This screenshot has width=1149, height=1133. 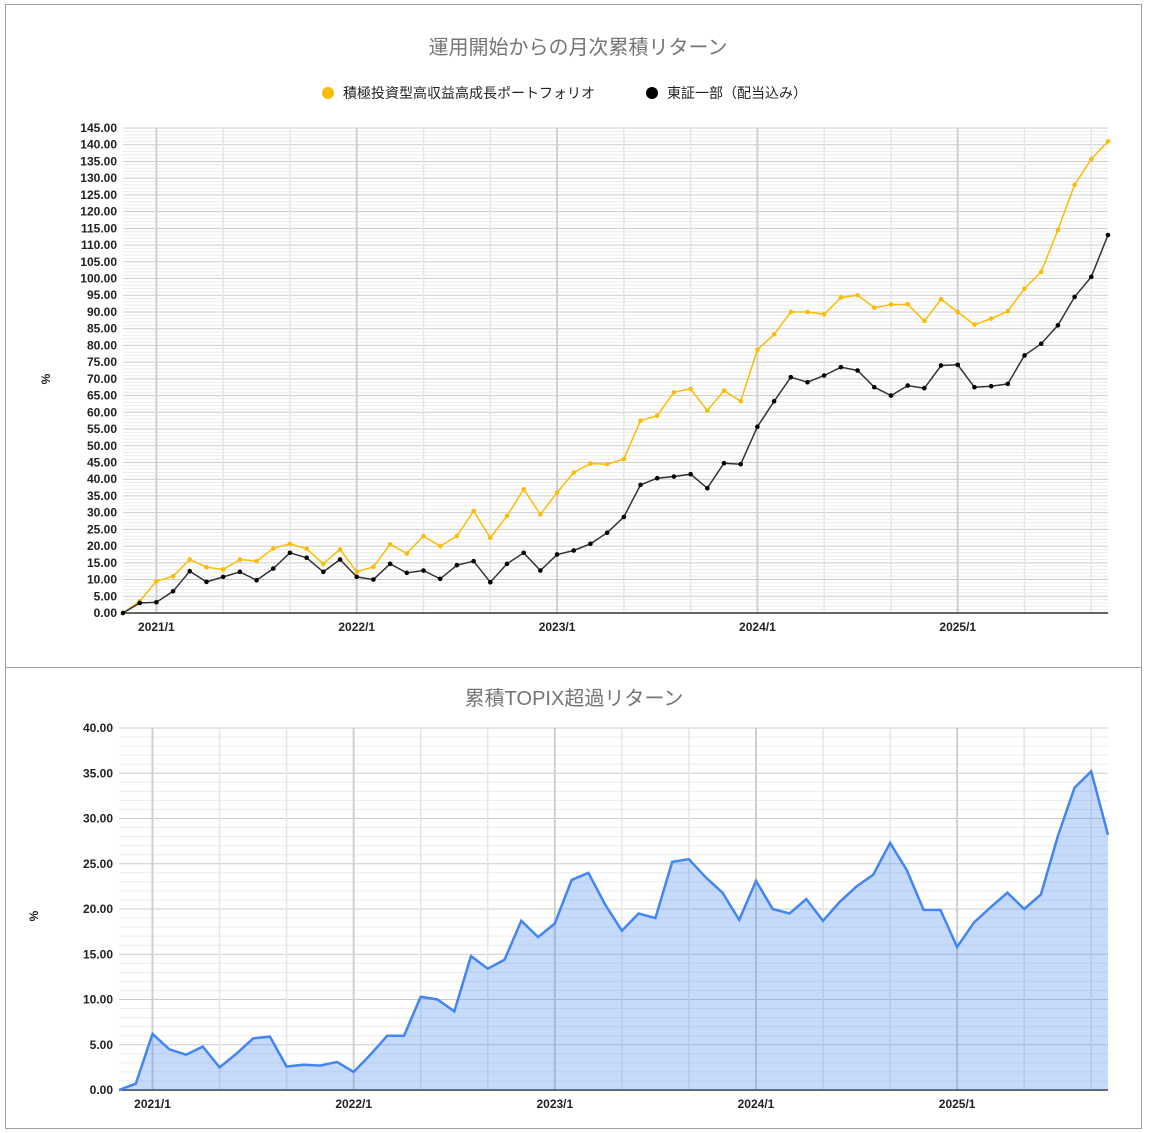 I want to click on legend: 積極投資型高収益高成長ポートフォリオ 東証一部（配当込み）, so click(x=564, y=93).